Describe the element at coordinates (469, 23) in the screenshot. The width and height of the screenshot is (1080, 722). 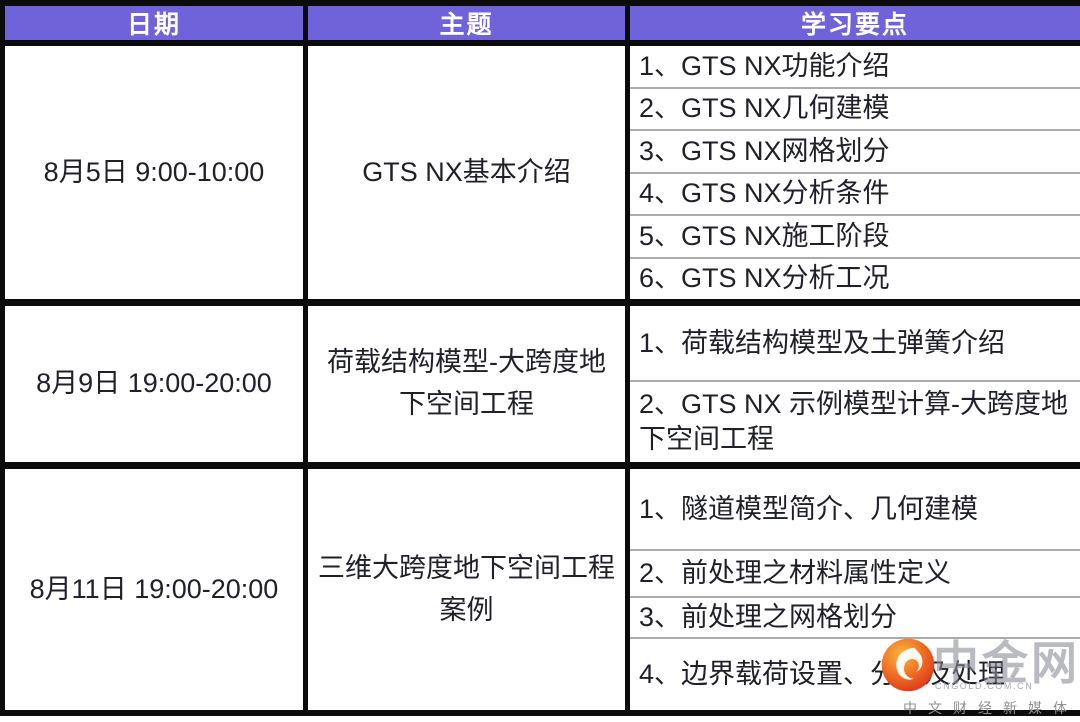
I see `column-header-topic: 主题` at that location.